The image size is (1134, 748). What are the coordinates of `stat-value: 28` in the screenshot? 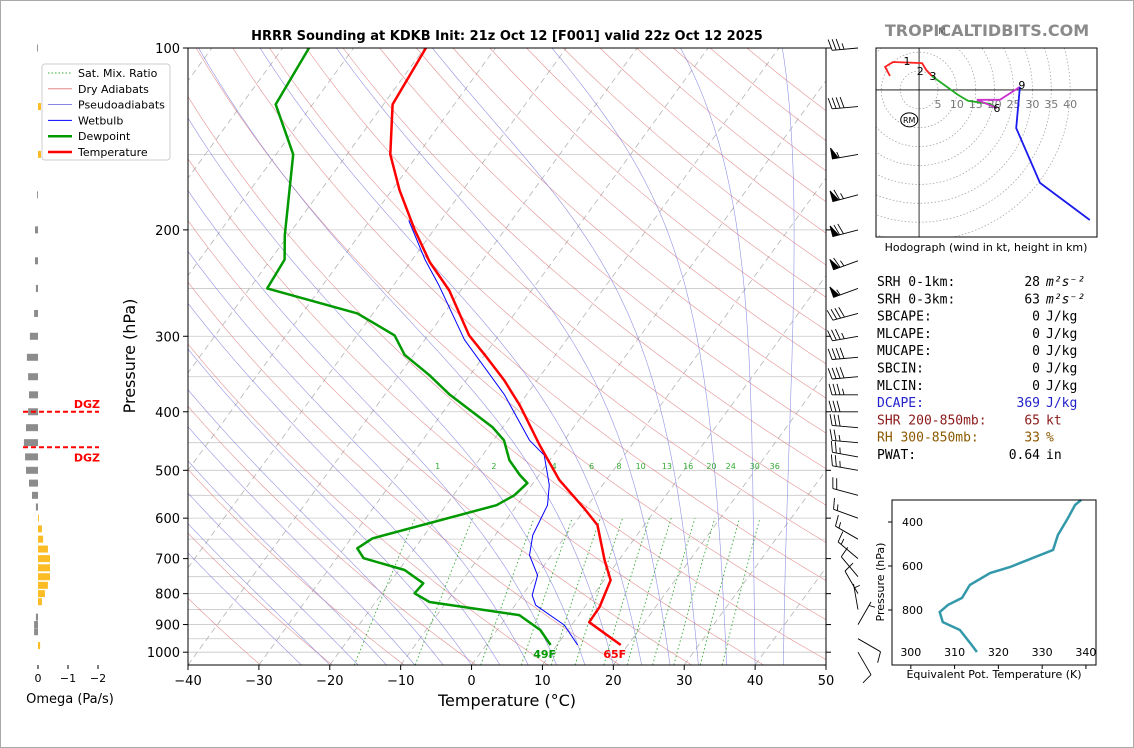 It's located at (1032, 282).